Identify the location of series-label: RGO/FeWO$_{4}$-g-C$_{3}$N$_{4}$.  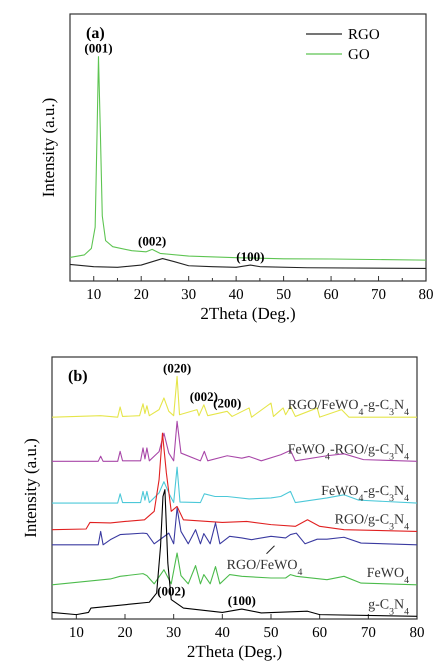
(349, 408).